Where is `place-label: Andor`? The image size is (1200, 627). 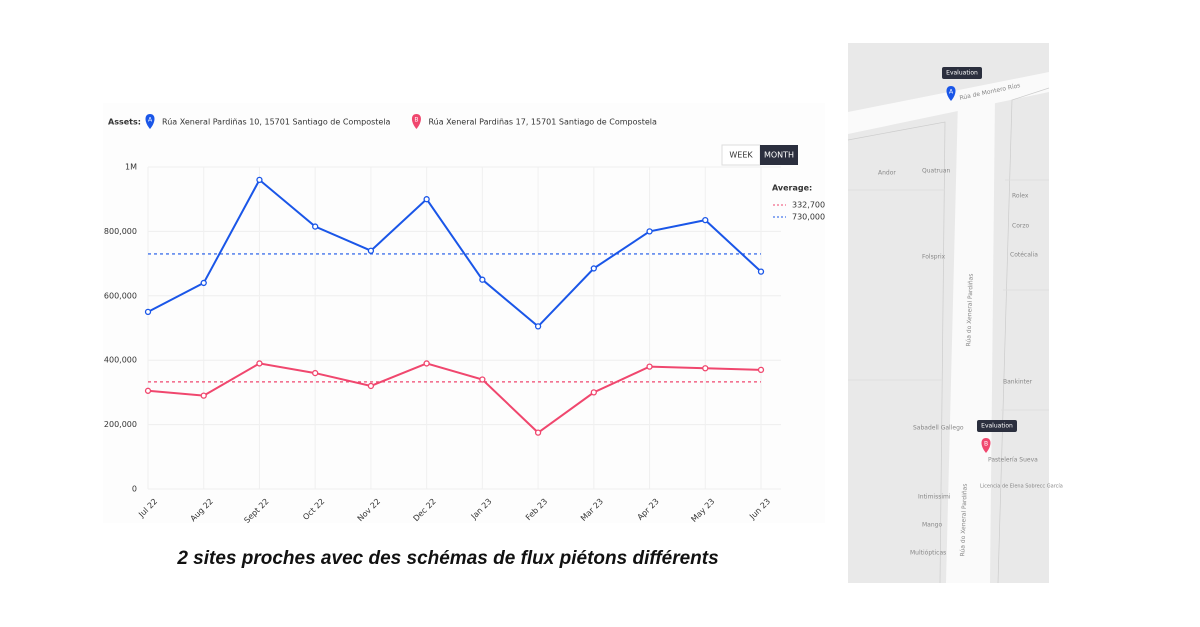
place-label: Andor is located at coordinates (887, 173).